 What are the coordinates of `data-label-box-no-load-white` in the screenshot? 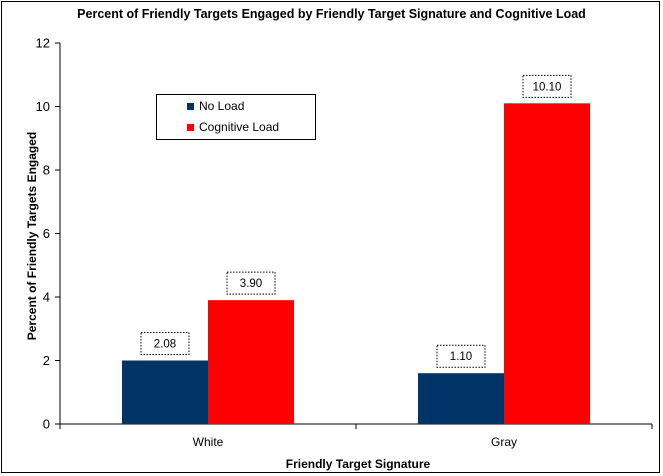 It's located at (165, 343).